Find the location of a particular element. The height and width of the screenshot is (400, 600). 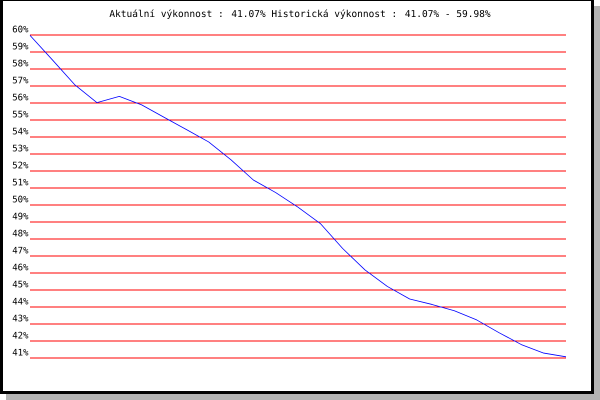

y-tick-label: 48% is located at coordinates (20, 233).